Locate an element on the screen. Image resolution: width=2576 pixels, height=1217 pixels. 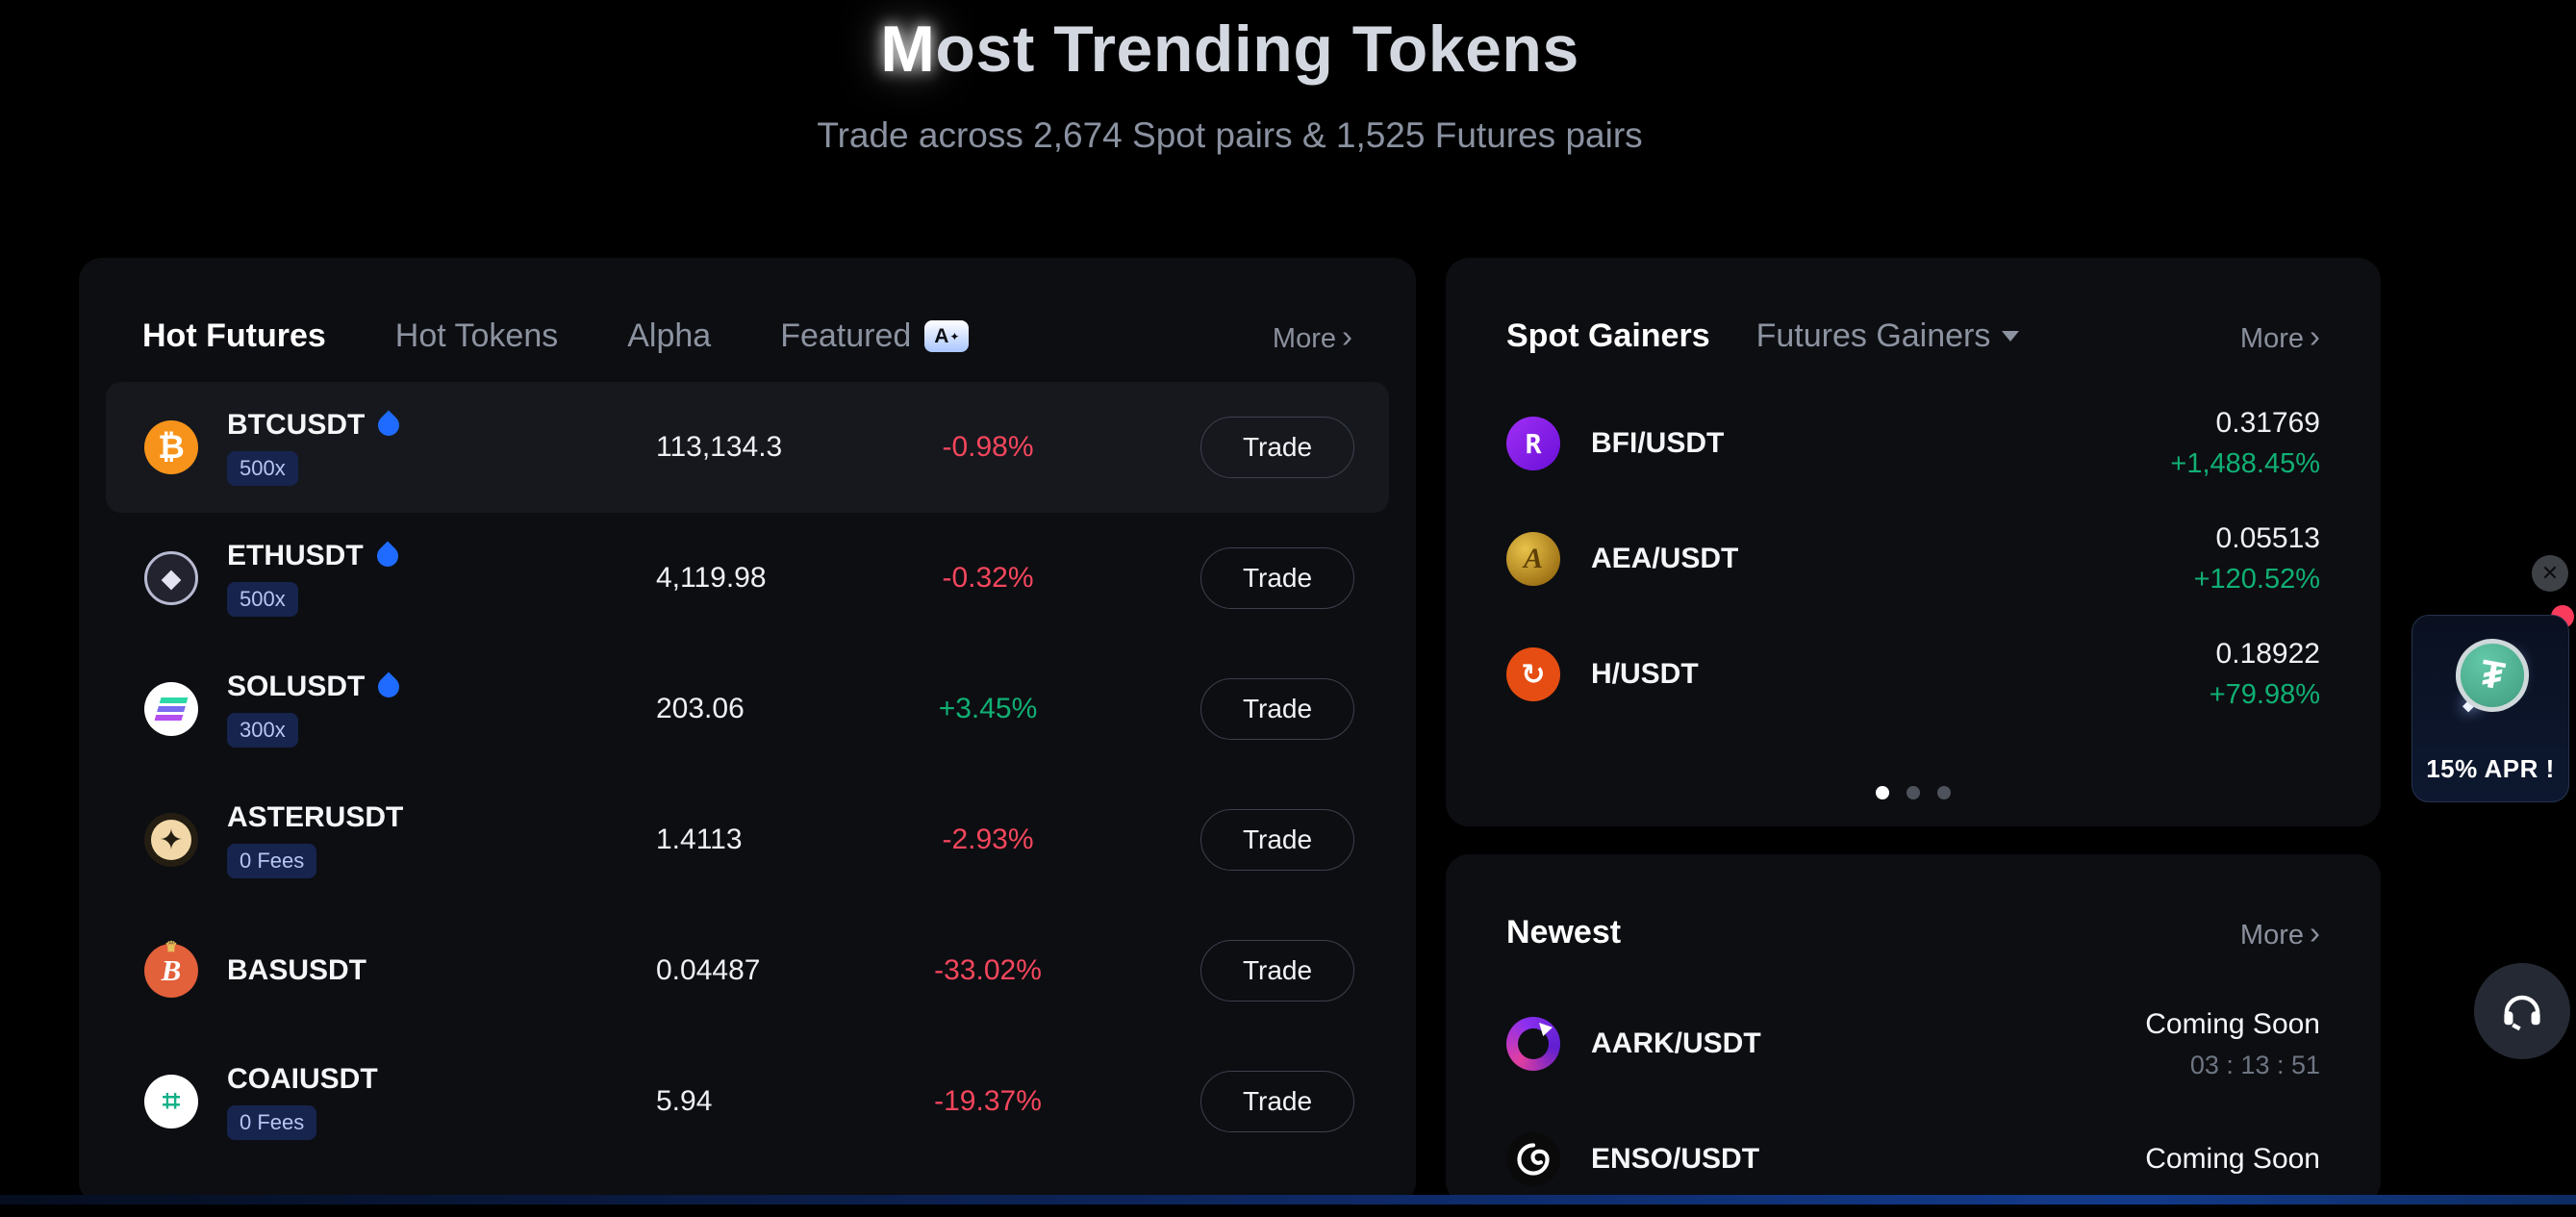
token-row-ethusdt: ◆ ETHUSDT 500x 4,119.98 -0.32% Trade is located at coordinates (748, 578).